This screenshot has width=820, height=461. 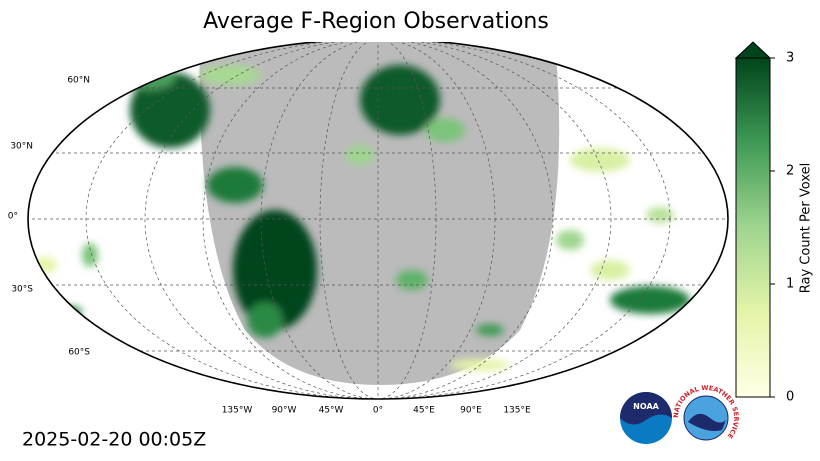 I want to click on lon-label: 90°W, so click(x=284, y=411).